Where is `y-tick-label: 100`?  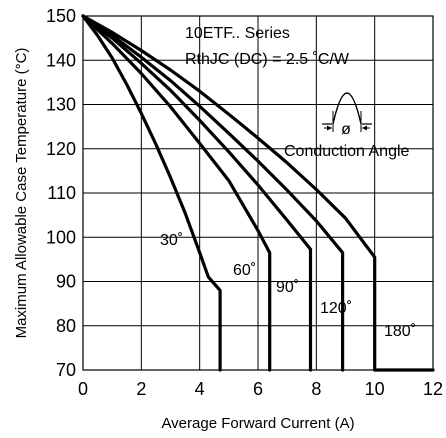
y-tick-label: 100 is located at coordinates (61, 237).